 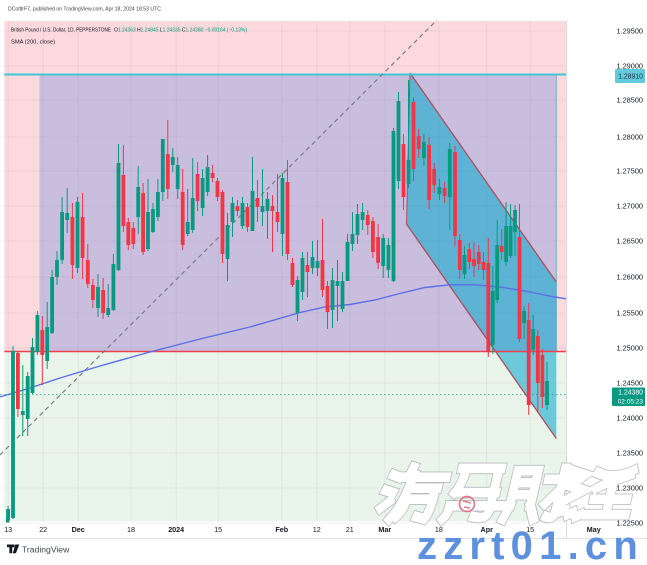 I want to click on svg-text: Mar, so click(x=384, y=529).